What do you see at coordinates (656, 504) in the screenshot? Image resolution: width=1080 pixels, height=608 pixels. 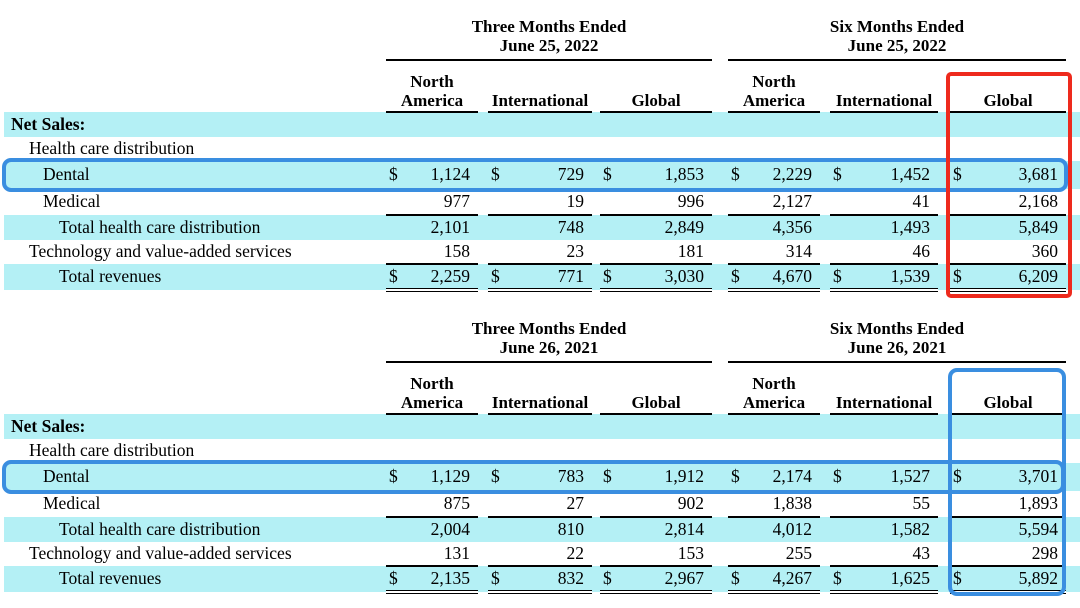 I see `value-cell: 902` at bounding box center [656, 504].